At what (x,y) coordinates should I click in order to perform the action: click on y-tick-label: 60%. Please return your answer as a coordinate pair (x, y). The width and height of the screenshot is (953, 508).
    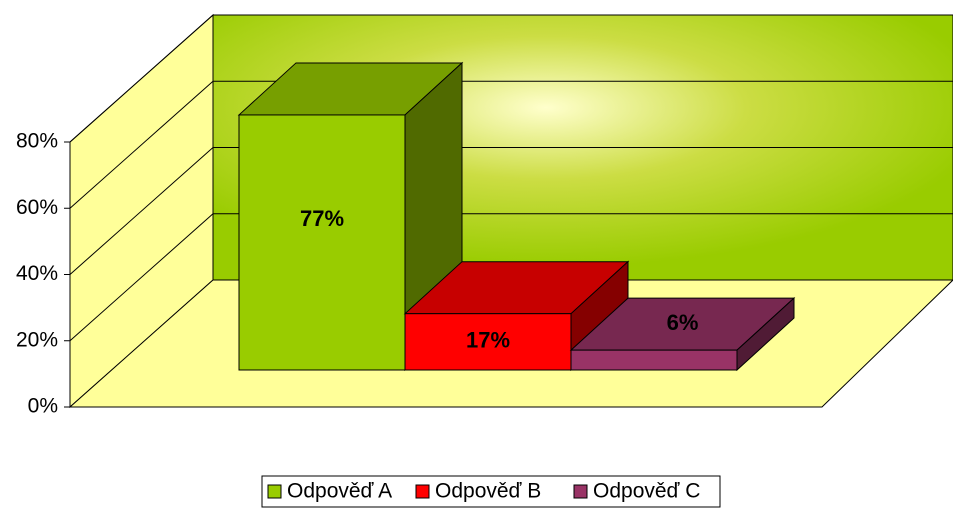
    Looking at the image, I should click on (37, 207).